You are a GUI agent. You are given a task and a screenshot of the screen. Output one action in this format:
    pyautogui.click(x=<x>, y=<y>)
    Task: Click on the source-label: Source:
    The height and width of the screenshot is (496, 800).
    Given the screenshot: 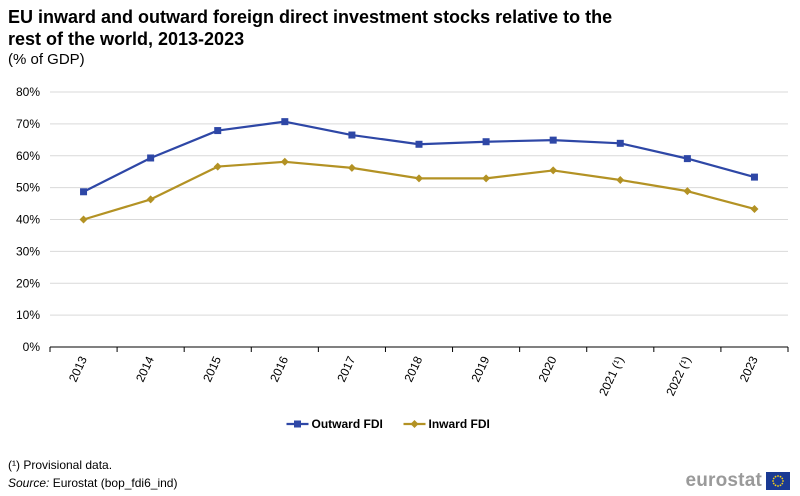 What is the action you would take?
    pyautogui.click(x=29, y=483)
    